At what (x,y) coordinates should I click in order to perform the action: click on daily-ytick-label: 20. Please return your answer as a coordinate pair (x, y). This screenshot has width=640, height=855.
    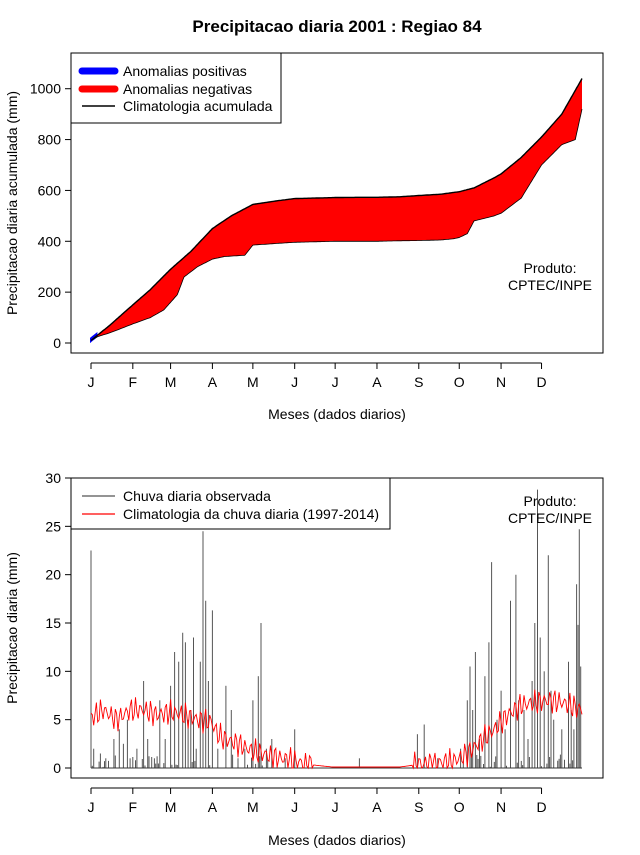
    Looking at the image, I should click on (53, 575).